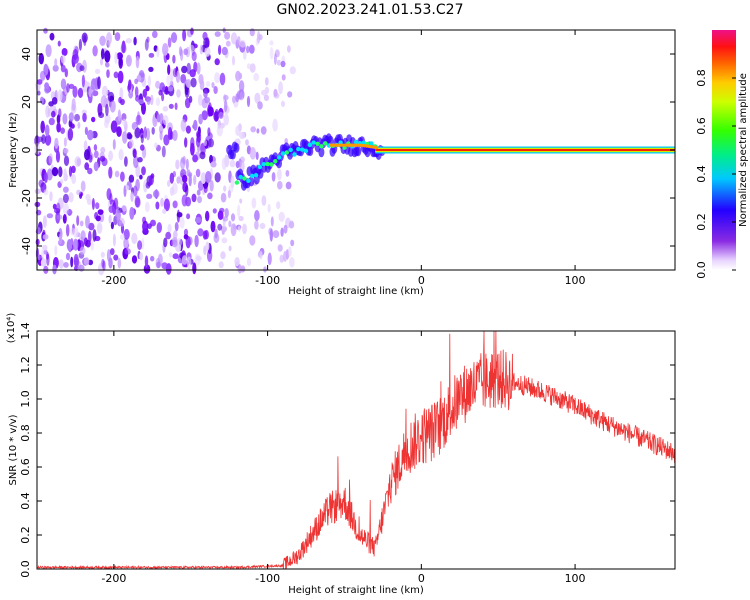 Image resolution: width=750 pixels, height=600 pixels. What do you see at coordinates (13, 150) in the screenshot?
I see `spectrogram-y-label: Frequency (Hz)` at bounding box center [13, 150].